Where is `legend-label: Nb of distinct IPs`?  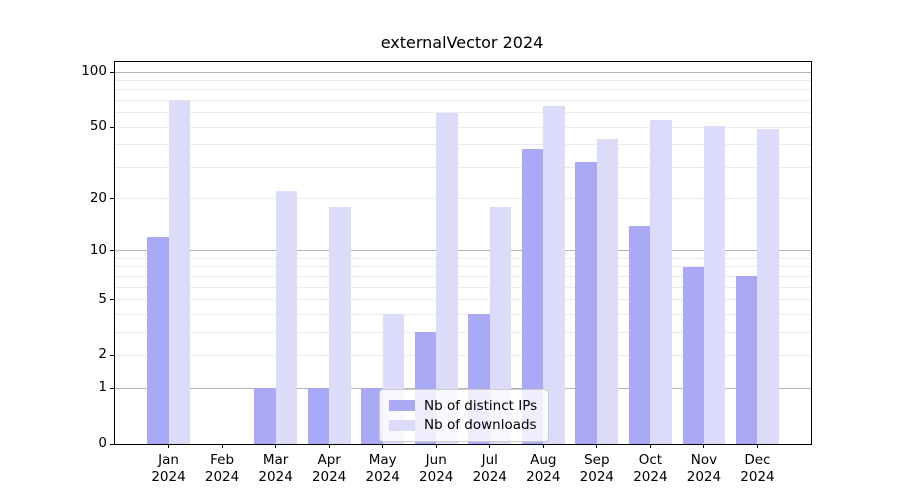 legend-label: Nb of distinct IPs is located at coordinates (481, 405).